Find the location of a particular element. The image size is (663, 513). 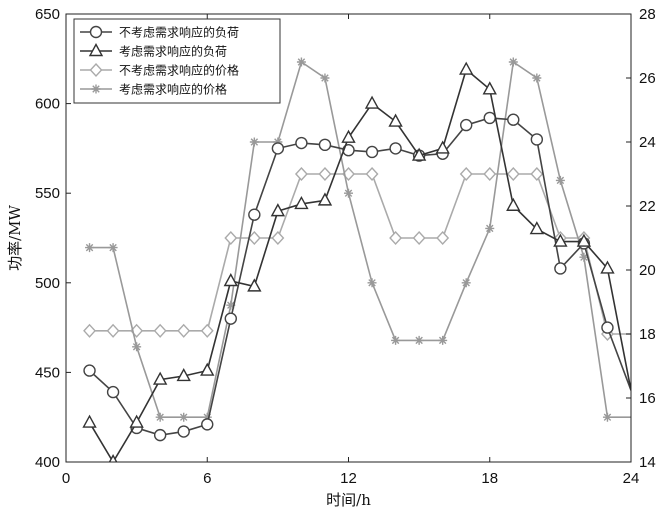

y2-tick-label: 22 is located at coordinates (647, 206).